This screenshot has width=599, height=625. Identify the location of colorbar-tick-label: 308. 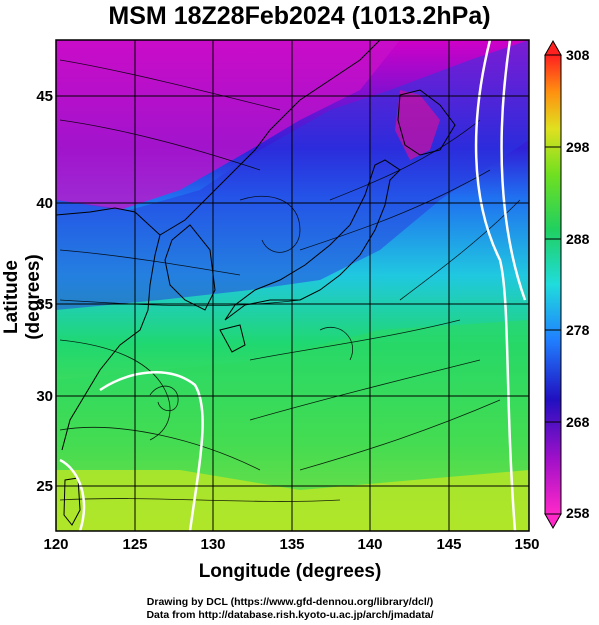
(578, 55).